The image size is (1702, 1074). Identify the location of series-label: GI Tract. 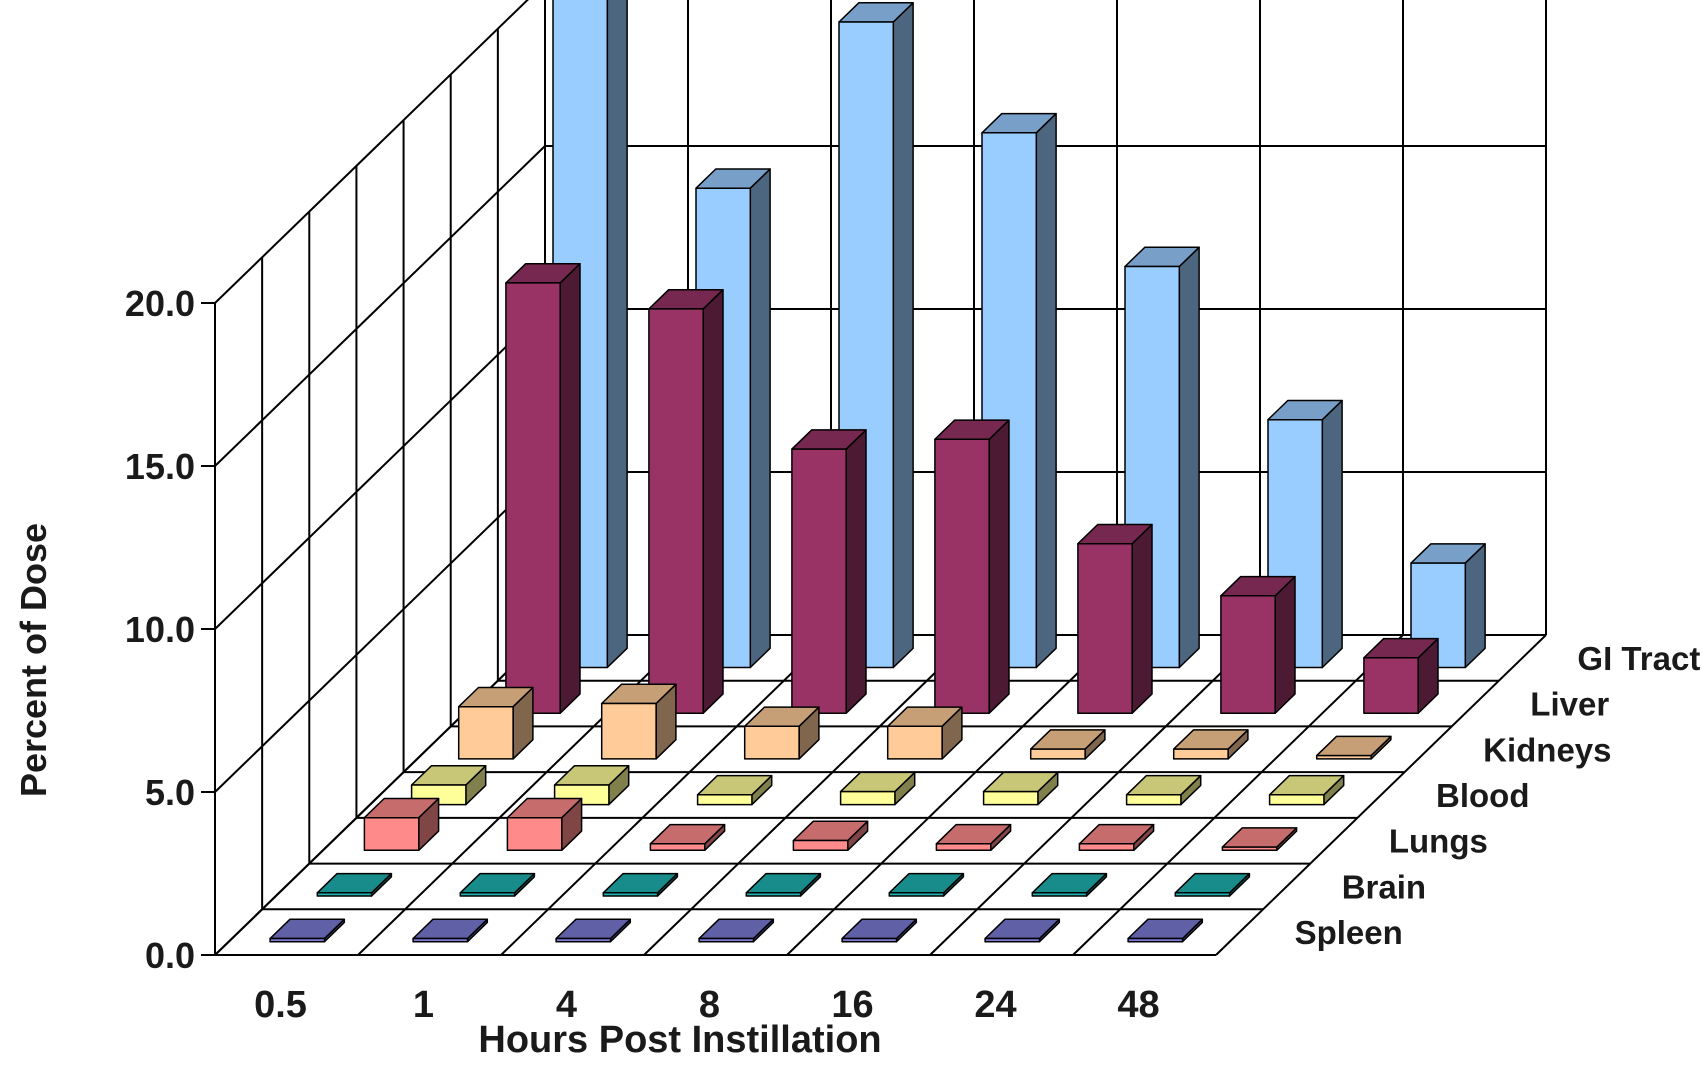
(1638, 658).